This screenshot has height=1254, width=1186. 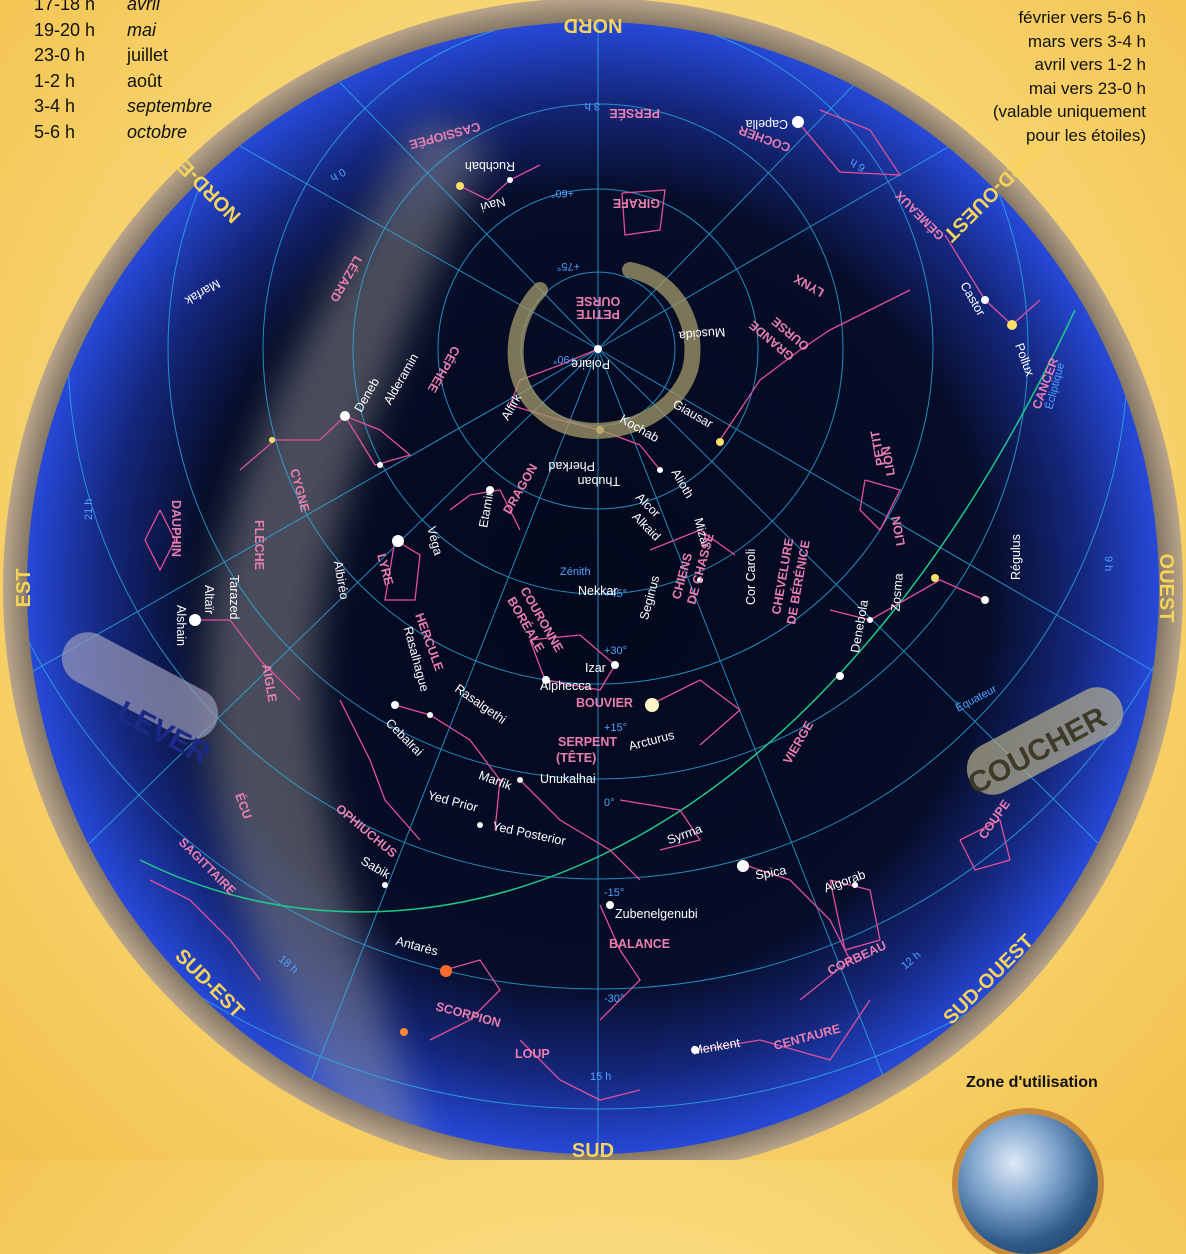 What do you see at coordinates (770, 872) in the screenshot?
I see `star-label-spica: Spica` at bounding box center [770, 872].